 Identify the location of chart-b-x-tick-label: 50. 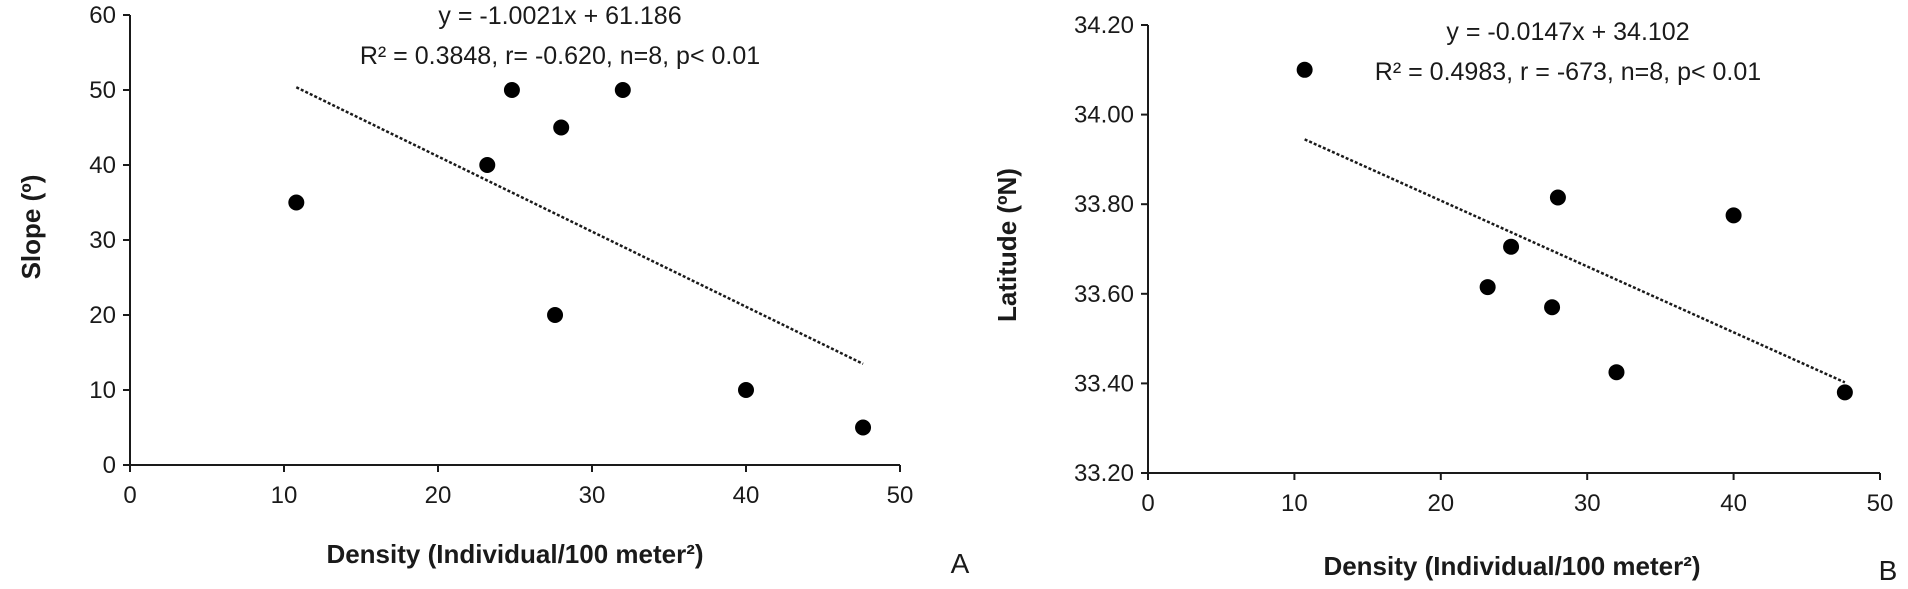
(1880, 503).